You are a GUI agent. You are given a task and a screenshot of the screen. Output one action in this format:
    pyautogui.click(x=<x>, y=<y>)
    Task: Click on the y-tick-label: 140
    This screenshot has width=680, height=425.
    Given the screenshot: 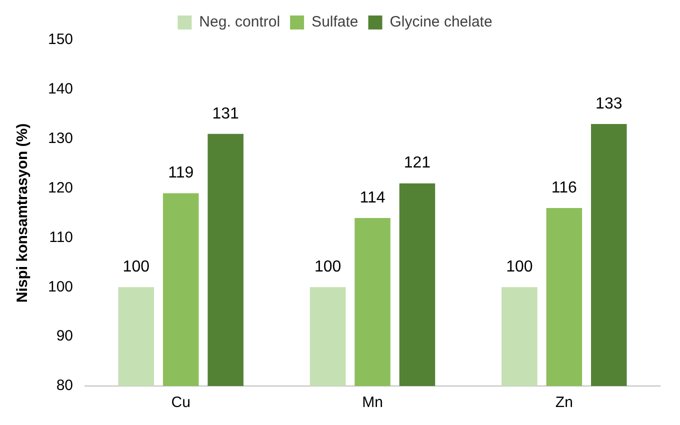 What is the action you would take?
    pyautogui.click(x=61, y=89)
    